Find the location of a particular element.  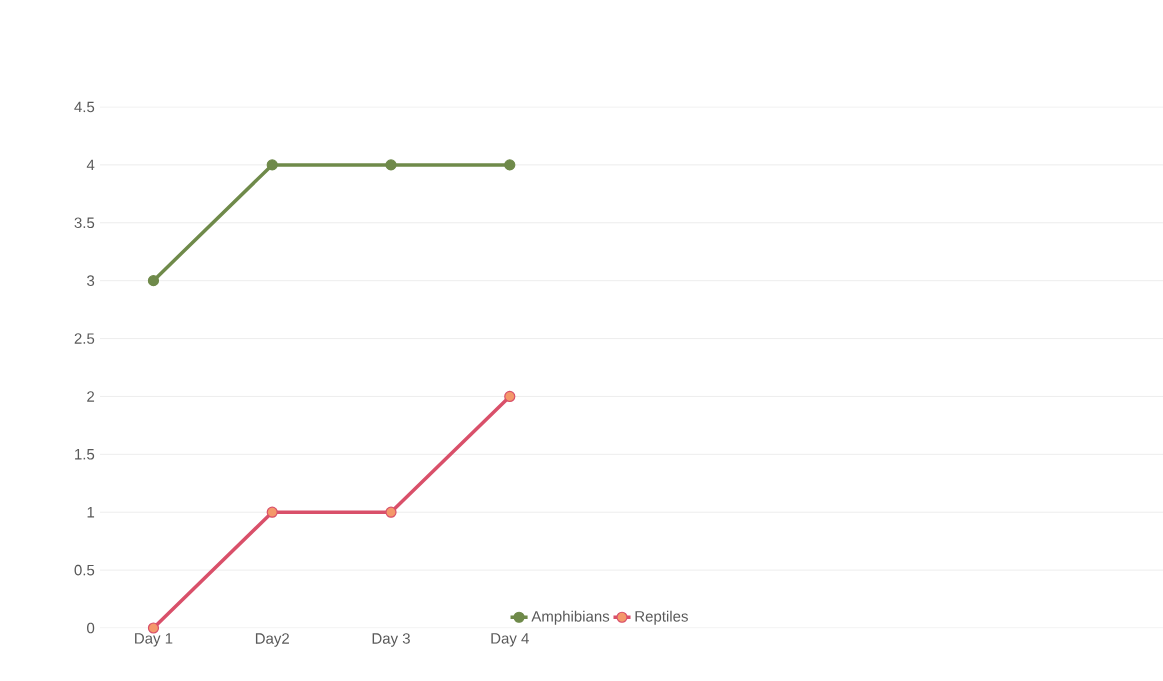

x-tick-label: Day 3 is located at coordinates (391, 640).